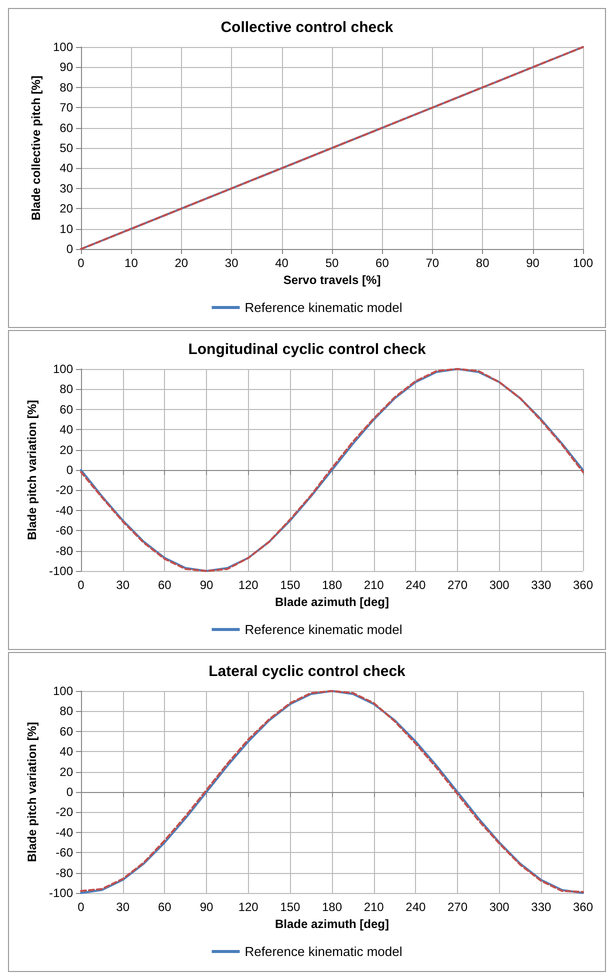 The height and width of the screenshot is (979, 614). Describe the element at coordinates (583, 263) in the screenshot. I see `x-tick-label: 100` at that location.